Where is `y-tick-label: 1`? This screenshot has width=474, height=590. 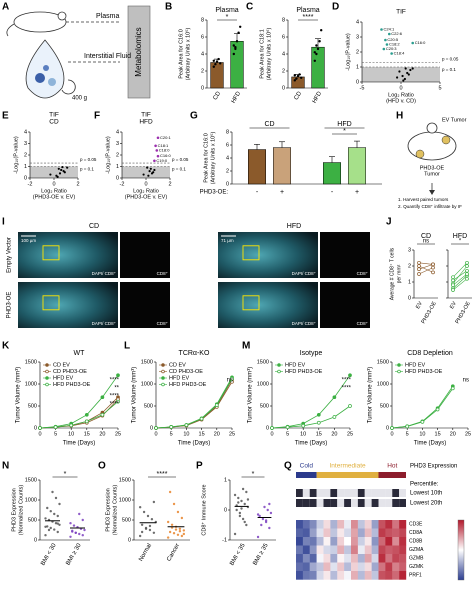 y-tick-label: 1 is located at coordinates (409, 282).